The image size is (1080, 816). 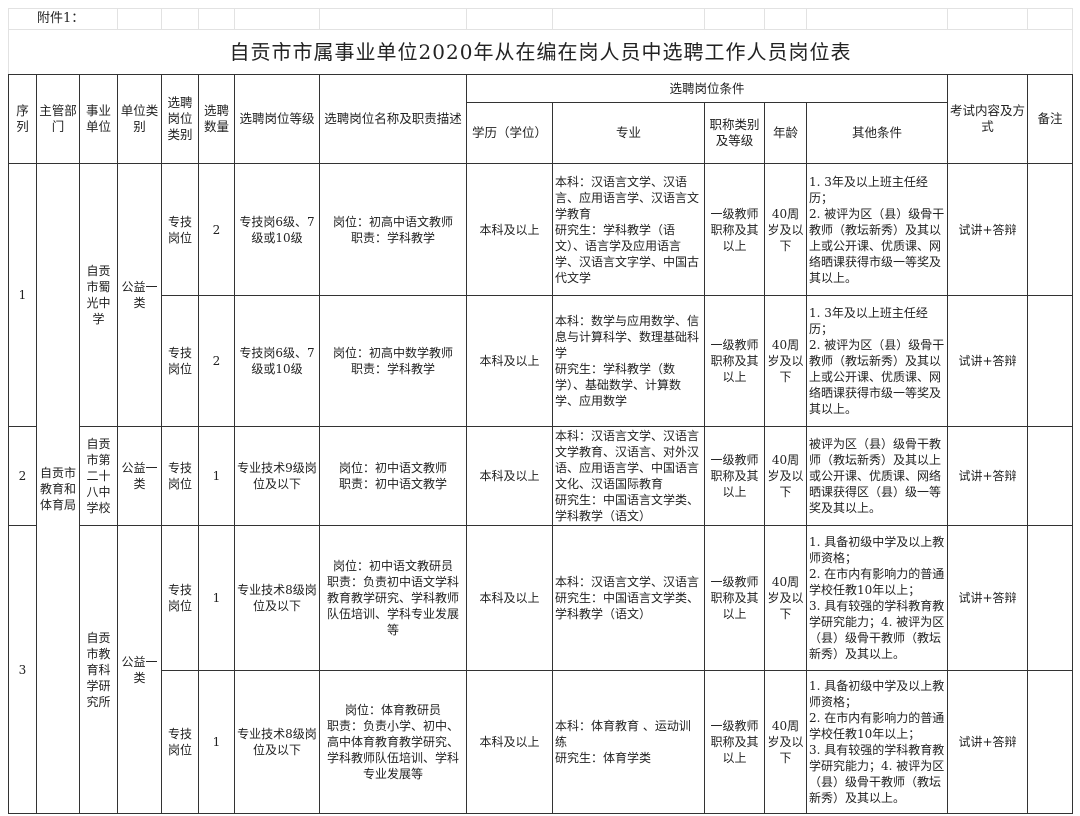 What do you see at coordinates (98, 476) in the screenshot?
I see `unit-name-cell: 自贡市第二十八中学校` at bounding box center [98, 476].